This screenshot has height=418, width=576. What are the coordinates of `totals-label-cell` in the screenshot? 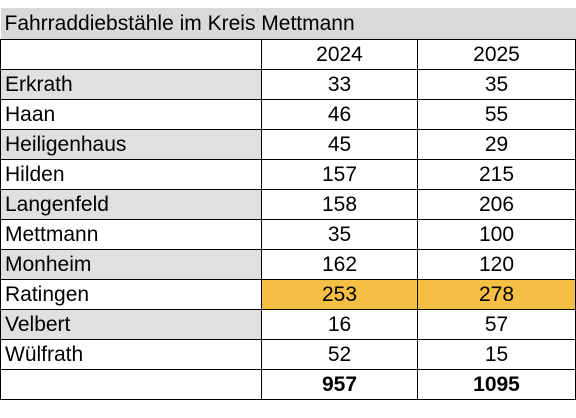 It's located at (131, 384).